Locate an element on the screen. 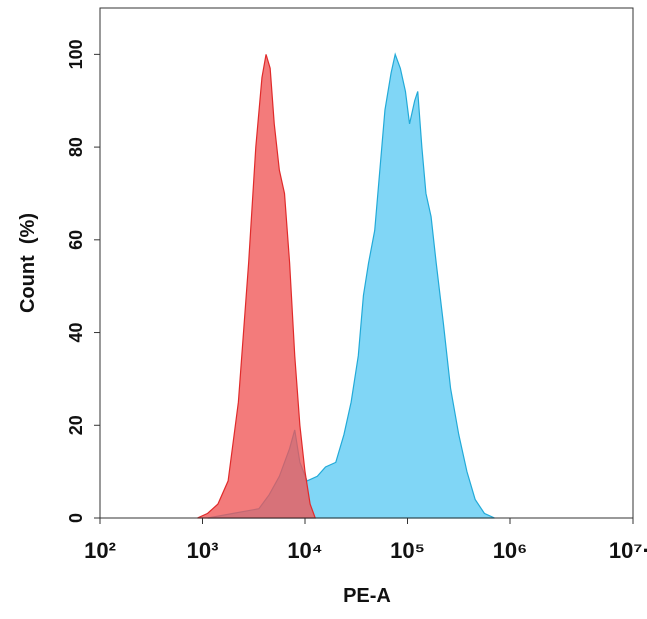  x-tick-label: 10⁴ is located at coordinates (304, 550).